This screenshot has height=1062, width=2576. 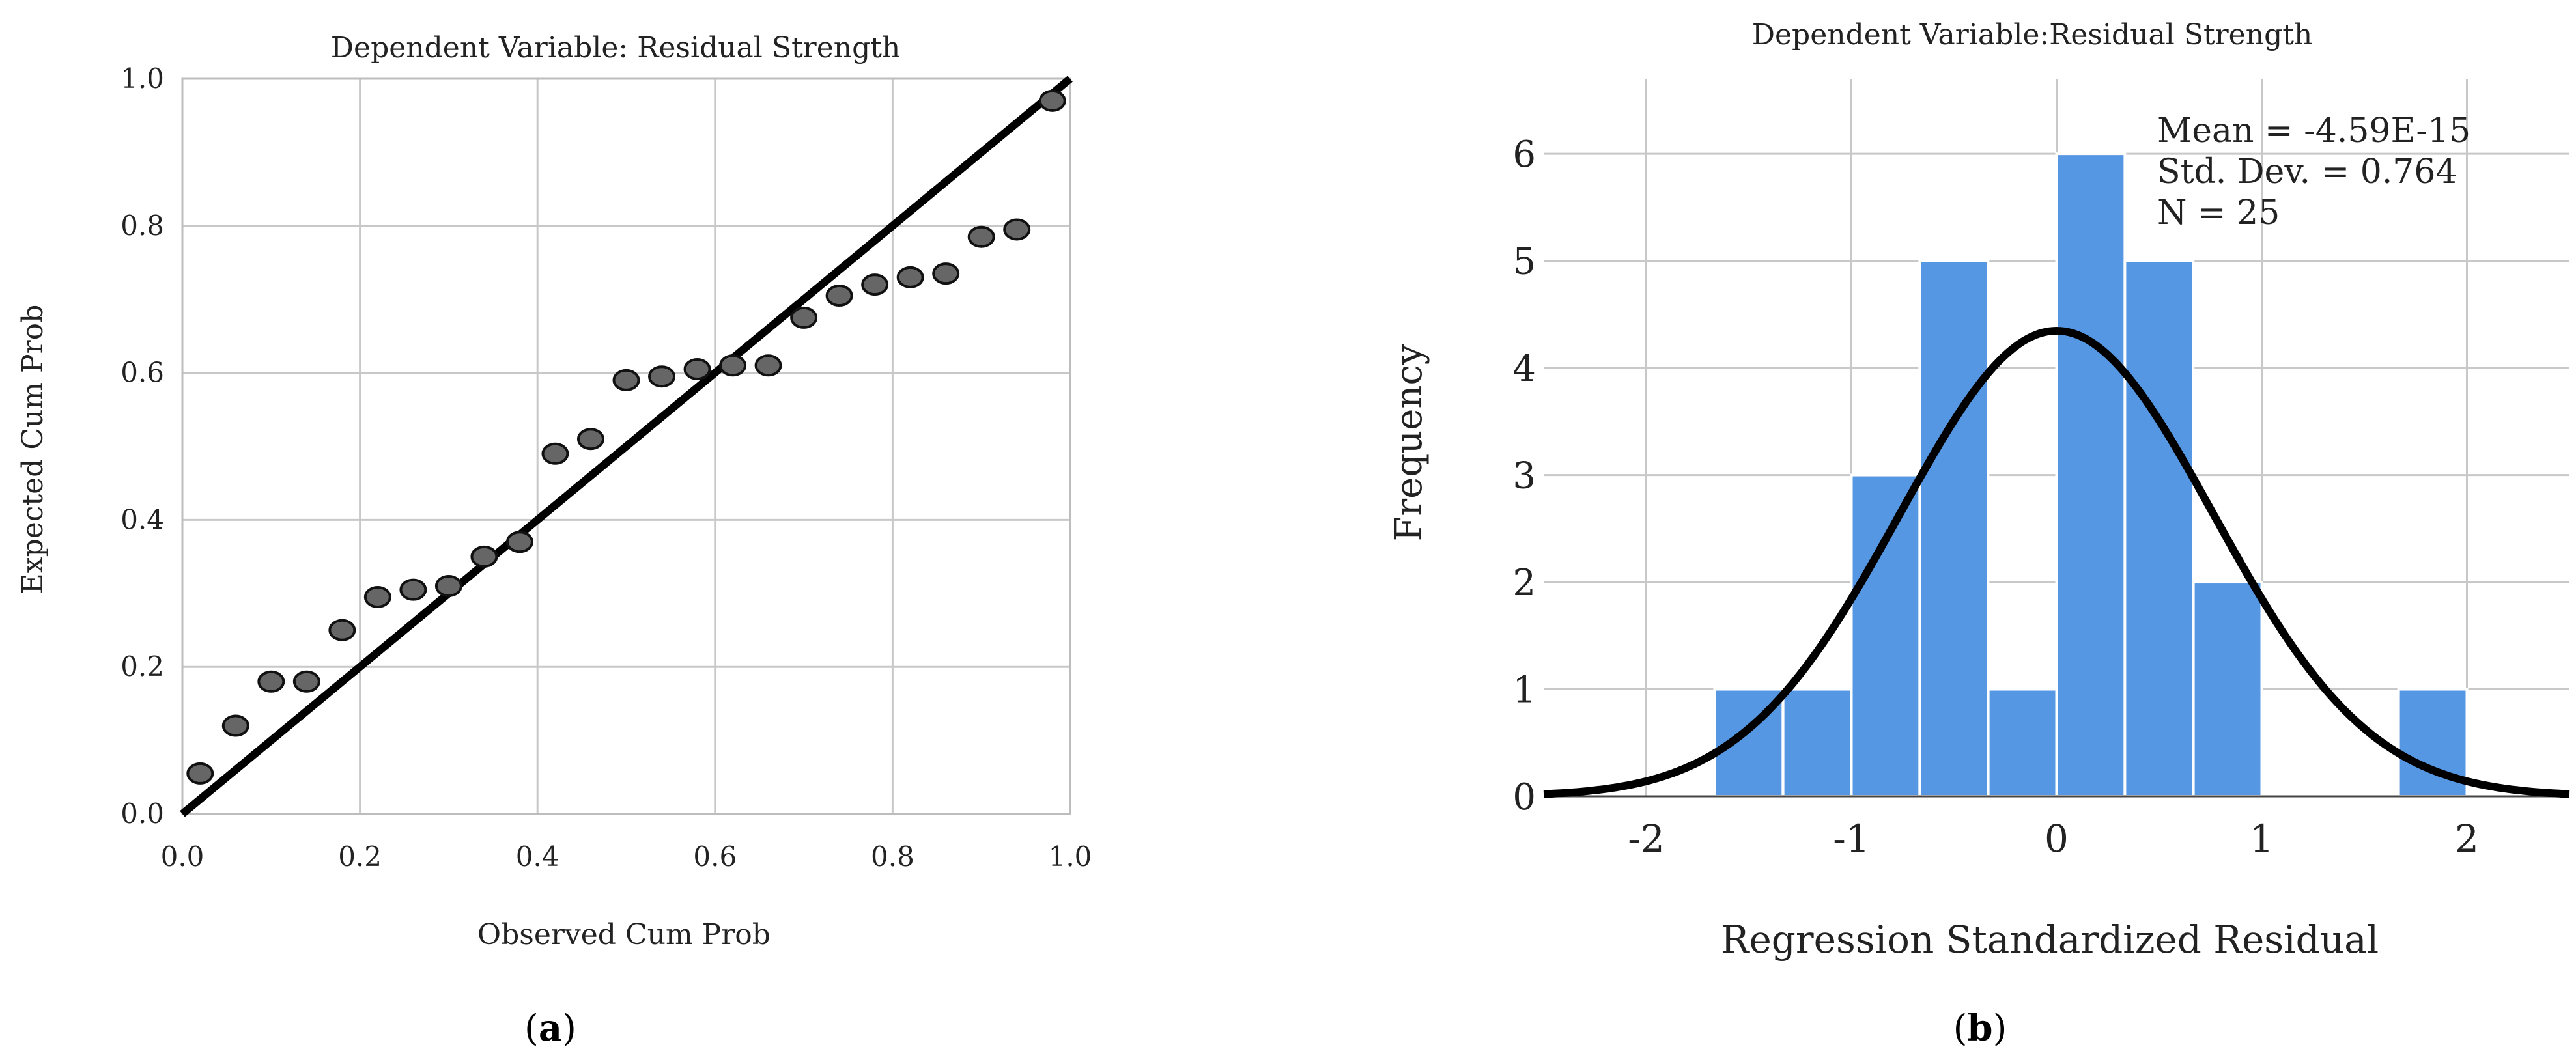 I want to click on hist-x-ticks: -2 -1 0 1 2, so click(x=2053, y=839).